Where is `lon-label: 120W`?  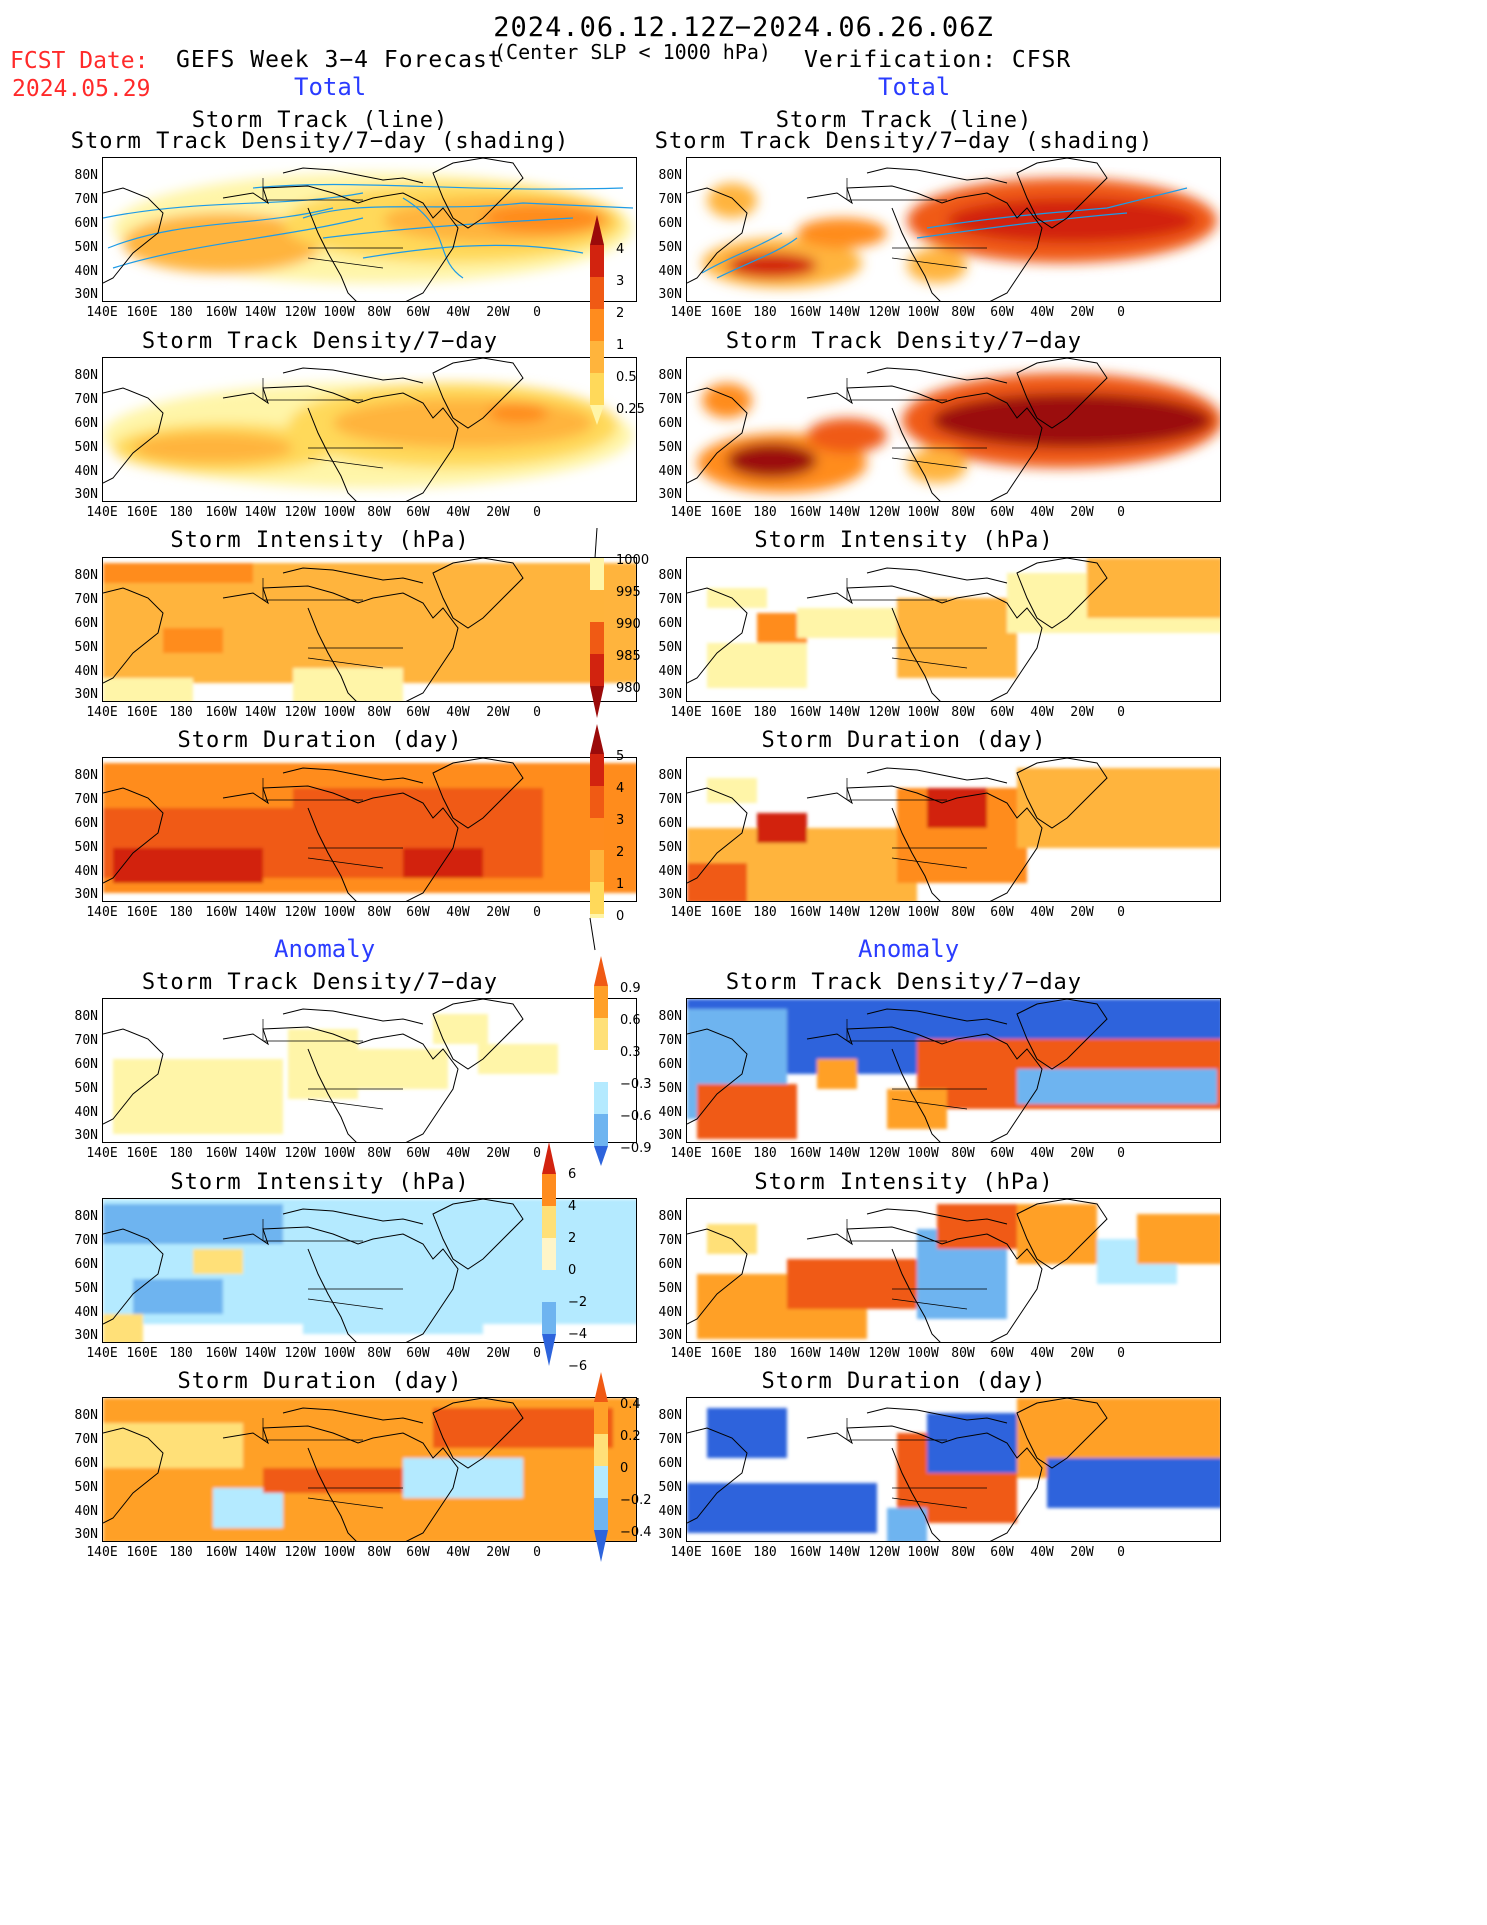
lon-label: 120W is located at coordinates (300, 1353).